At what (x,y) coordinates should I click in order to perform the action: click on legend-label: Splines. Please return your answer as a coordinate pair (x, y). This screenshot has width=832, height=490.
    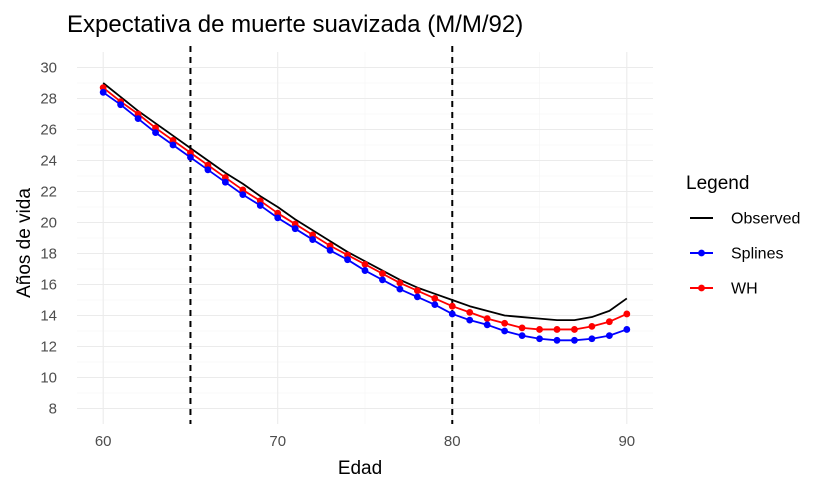
    Looking at the image, I should click on (757, 254).